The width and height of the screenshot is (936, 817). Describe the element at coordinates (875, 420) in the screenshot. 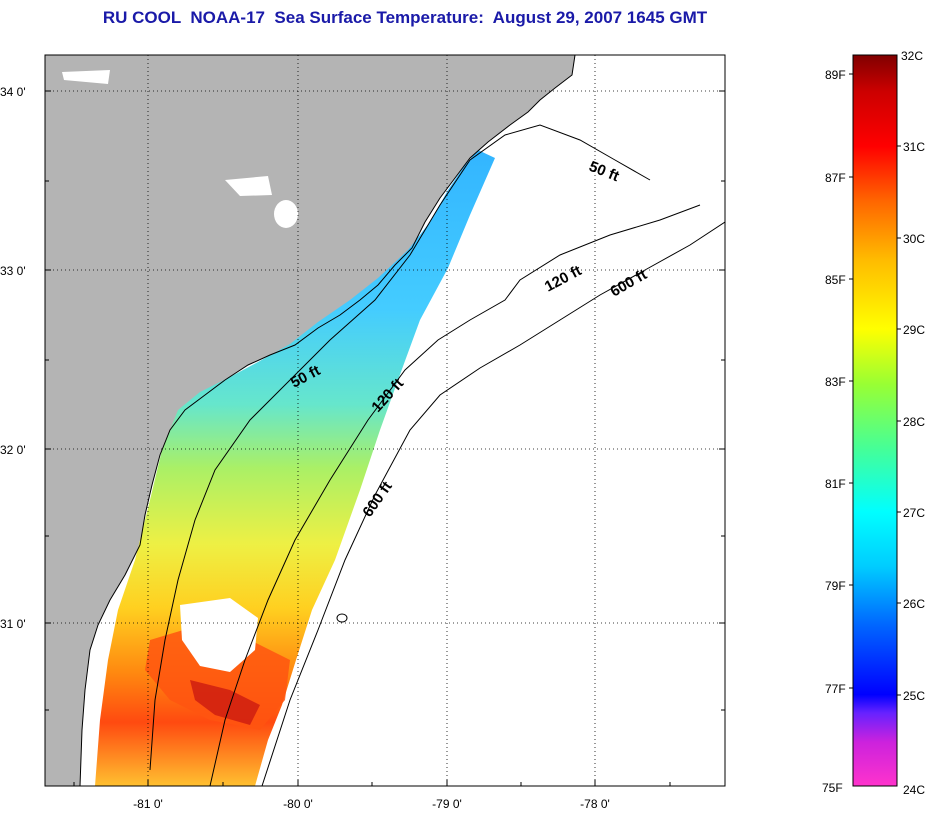

I see `colorbar-gradient` at that location.